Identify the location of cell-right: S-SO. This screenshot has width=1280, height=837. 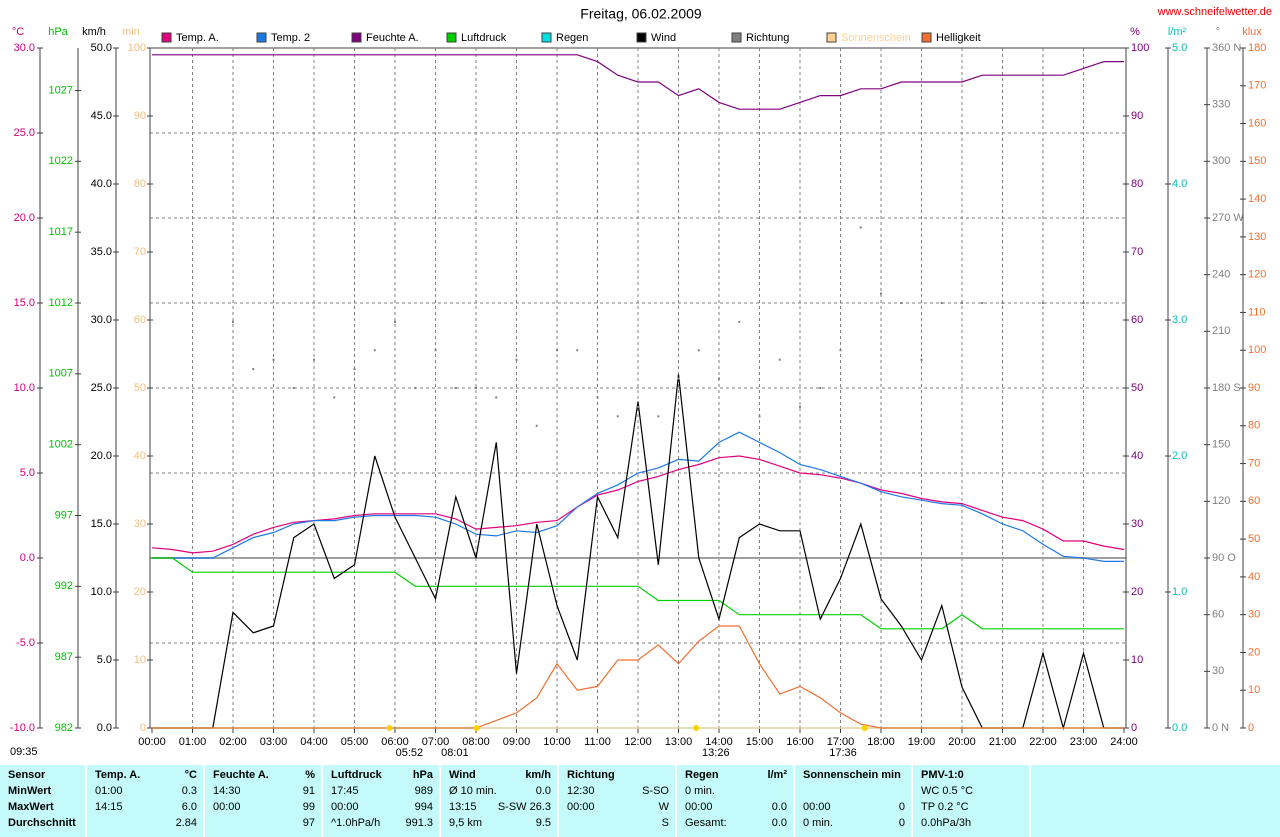
(655, 791).